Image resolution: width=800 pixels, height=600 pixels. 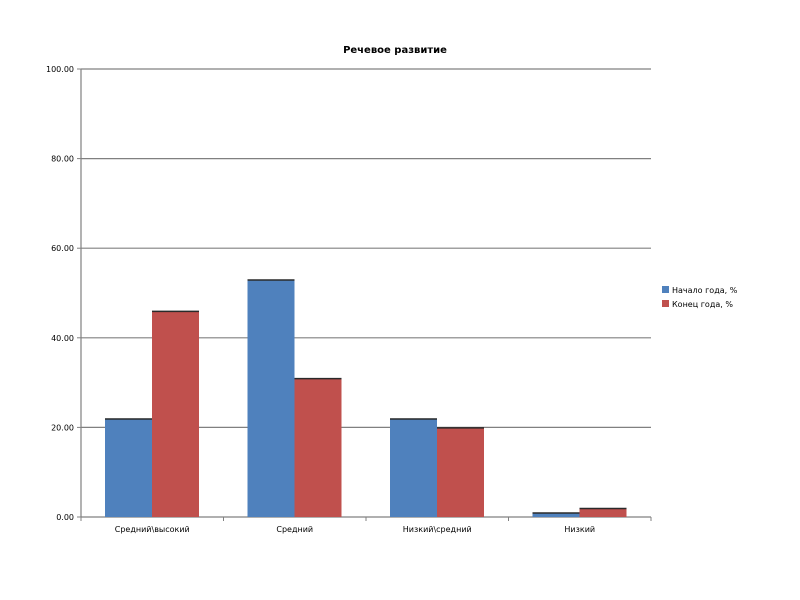 I want to click on y-tick-label: 0.00, so click(x=65, y=517).